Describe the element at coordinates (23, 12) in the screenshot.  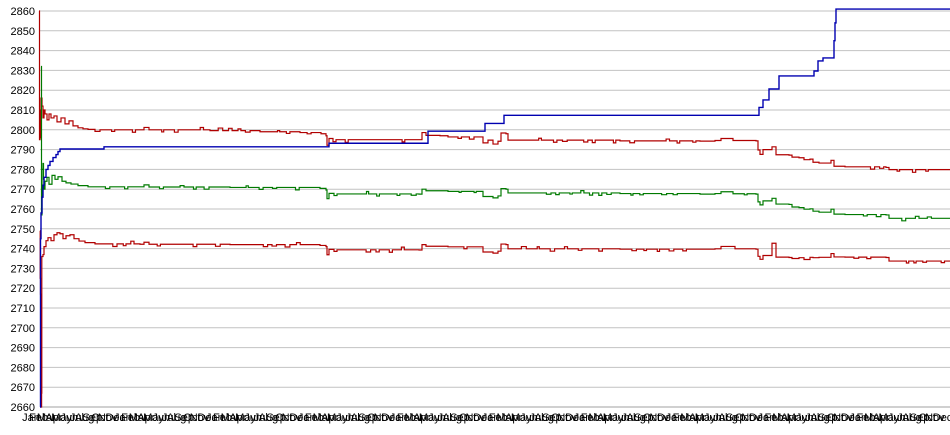
I see `y-tick-label: 2860` at that location.